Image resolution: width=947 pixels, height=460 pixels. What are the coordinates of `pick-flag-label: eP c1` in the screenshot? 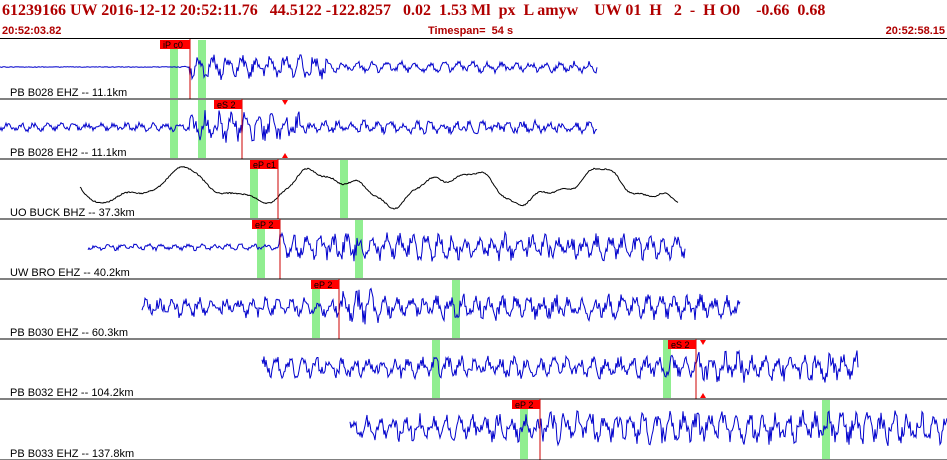 It's located at (264, 165).